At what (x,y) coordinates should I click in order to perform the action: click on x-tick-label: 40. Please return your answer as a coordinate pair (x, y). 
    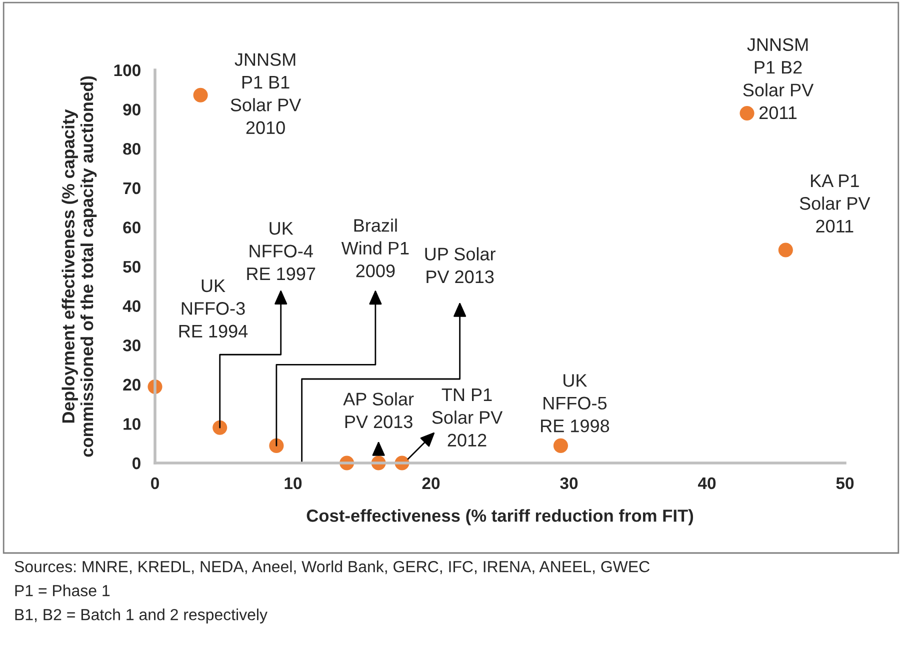
    Looking at the image, I should click on (707, 483).